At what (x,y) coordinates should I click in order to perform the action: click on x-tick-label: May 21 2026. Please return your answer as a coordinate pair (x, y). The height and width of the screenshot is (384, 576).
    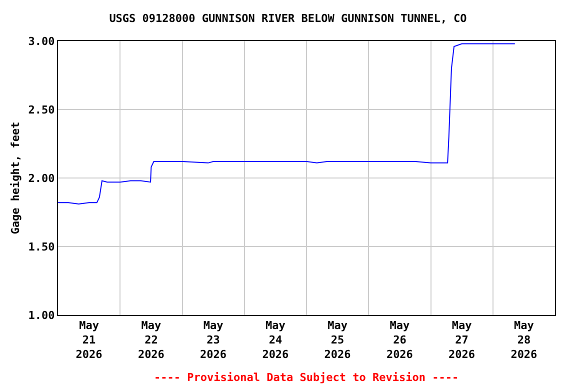
    Looking at the image, I should click on (89, 340).